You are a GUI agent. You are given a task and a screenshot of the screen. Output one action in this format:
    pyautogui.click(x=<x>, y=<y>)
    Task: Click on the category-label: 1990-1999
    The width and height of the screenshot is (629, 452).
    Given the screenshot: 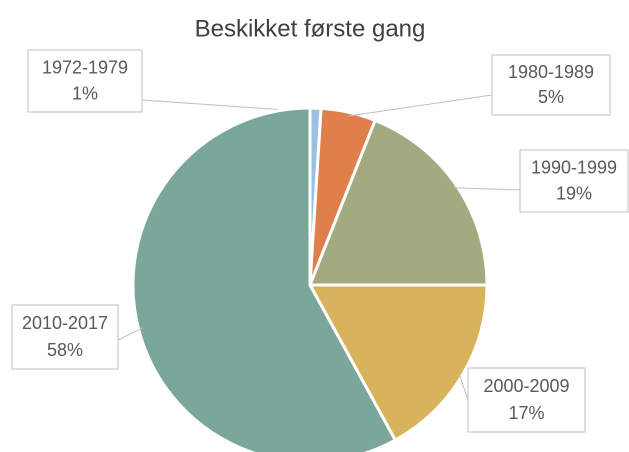 What is the action you would take?
    pyautogui.click(x=574, y=167)
    